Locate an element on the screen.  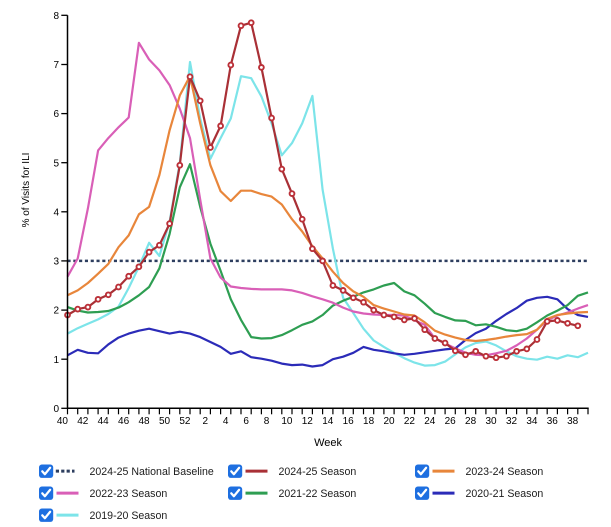
svg-text: 48 is located at coordinates (144, 421).